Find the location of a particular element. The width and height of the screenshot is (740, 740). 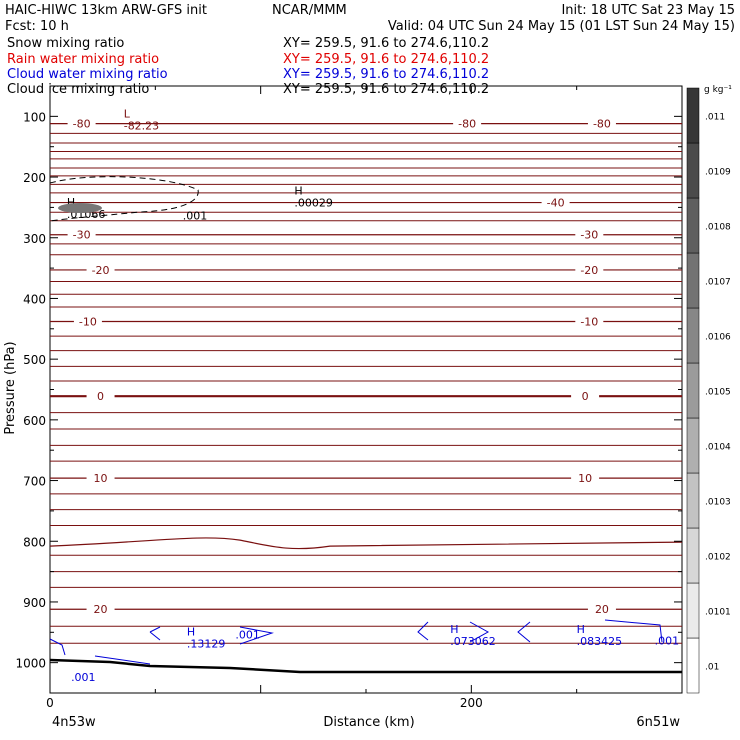

extremum-value: .073062 is located at coordinates (473, 641).